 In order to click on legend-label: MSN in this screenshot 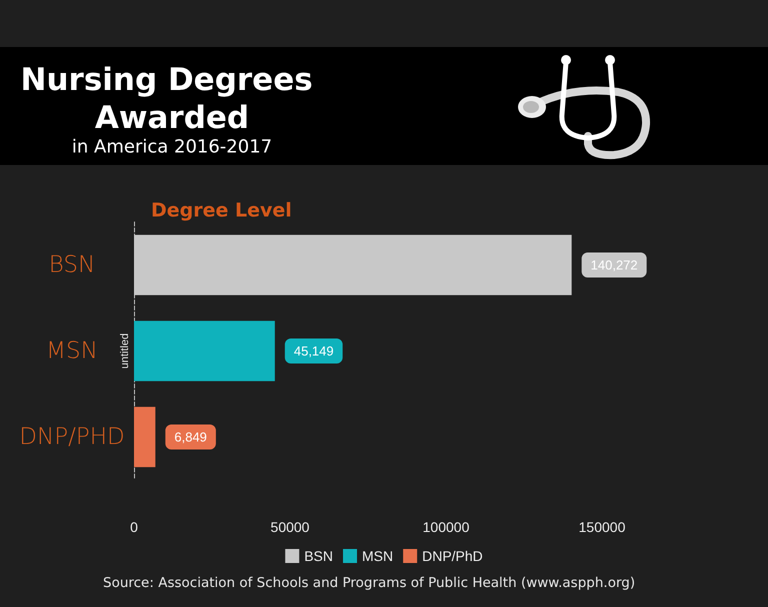, I will do `click(378, 556)`.